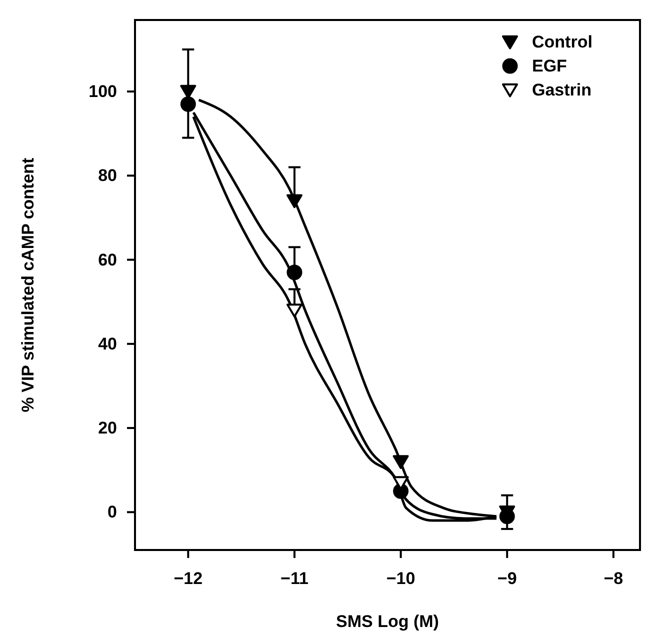 This screenshot has width=662, height=639. What do you see at coordinates (188, 578) in the screenshot?
I see `x-tick-label: −12` at bounding box center [188, 578].